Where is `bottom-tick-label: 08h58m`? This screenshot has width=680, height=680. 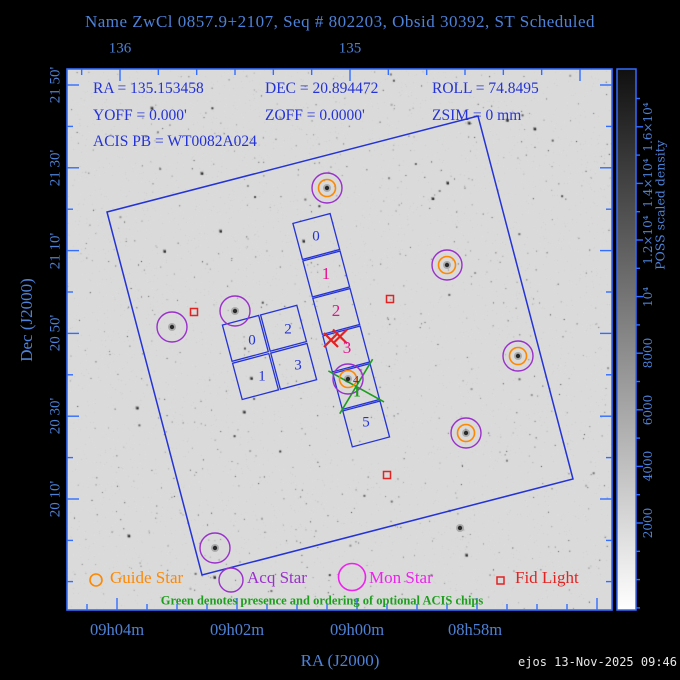
bottom-tick-label: 08h58m is located at coordinates (475, 629).